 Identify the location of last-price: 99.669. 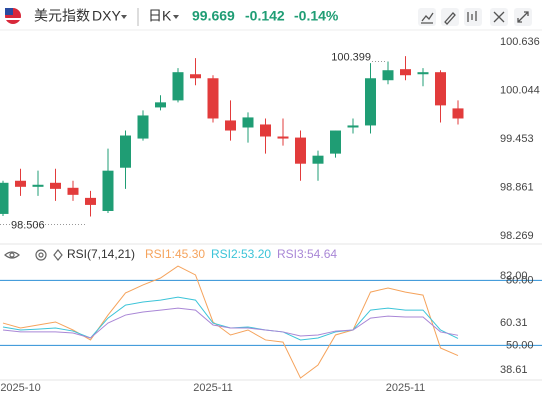
(213, 16).